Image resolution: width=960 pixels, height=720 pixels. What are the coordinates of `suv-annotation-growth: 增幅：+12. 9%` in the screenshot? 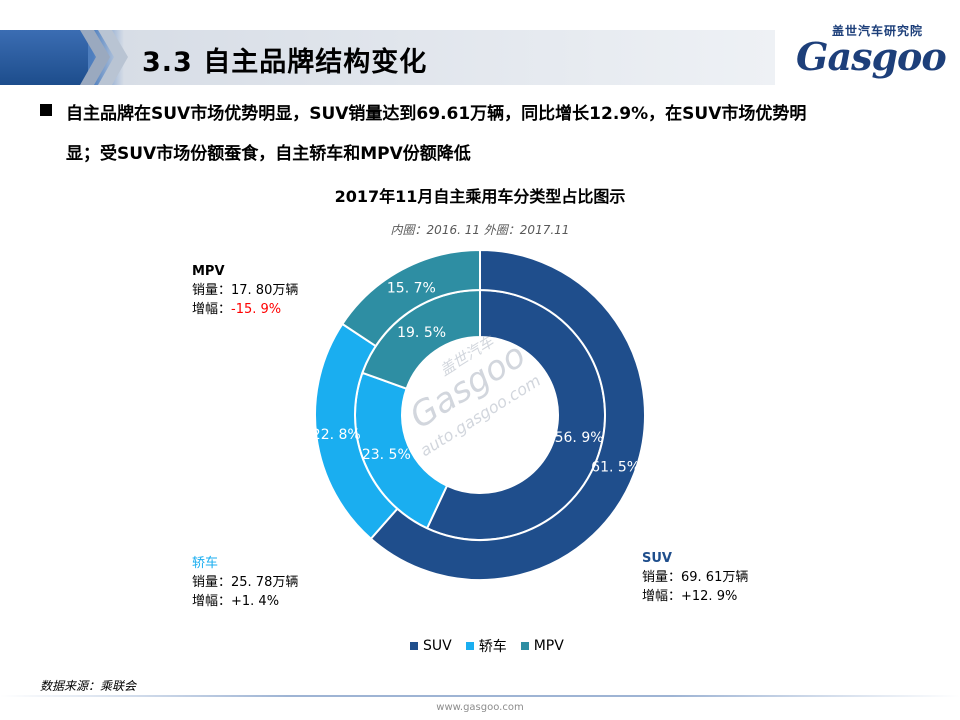 It's located at (690, 596).